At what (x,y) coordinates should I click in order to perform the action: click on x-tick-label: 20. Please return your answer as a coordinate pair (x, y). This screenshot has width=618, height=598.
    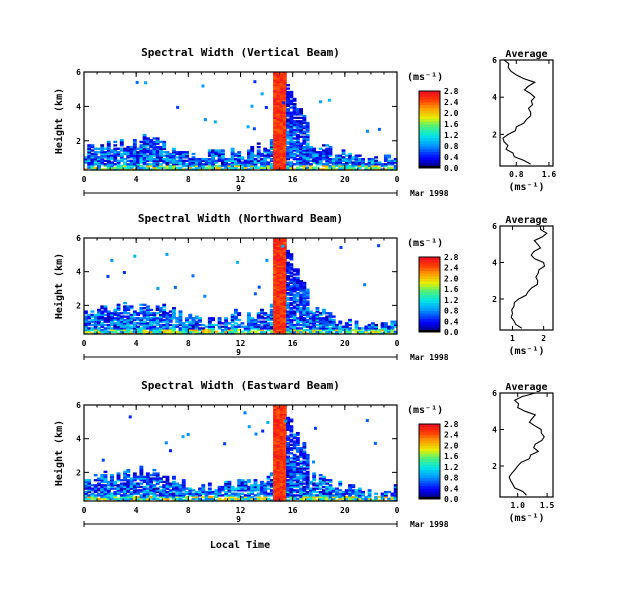
    Looking at the image, I should click on (345, 510).